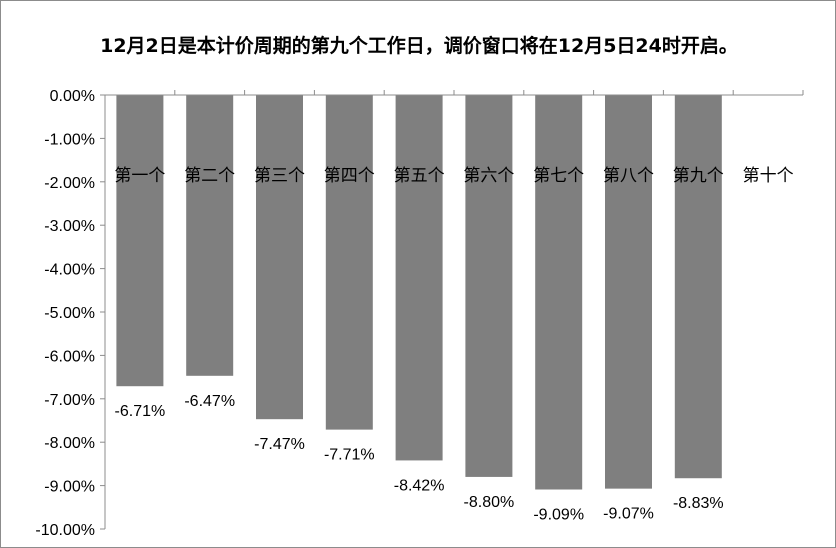 This screenshot has height=548, width=836. Describe the element at coordinates (140, 411) in the screenshot. I see `data-label: -6.71%` at that location.